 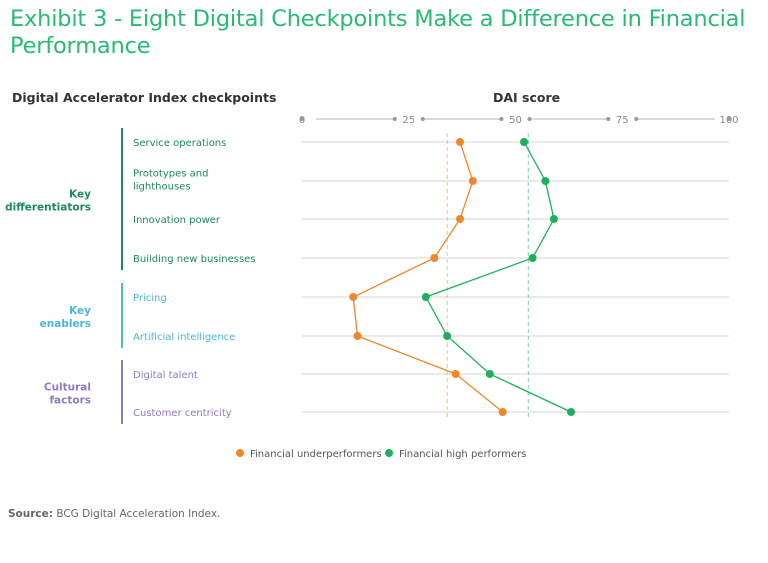 I want to click on source-note: Source: BCG Digital Acceleration Index., so click(x=114, y=514).